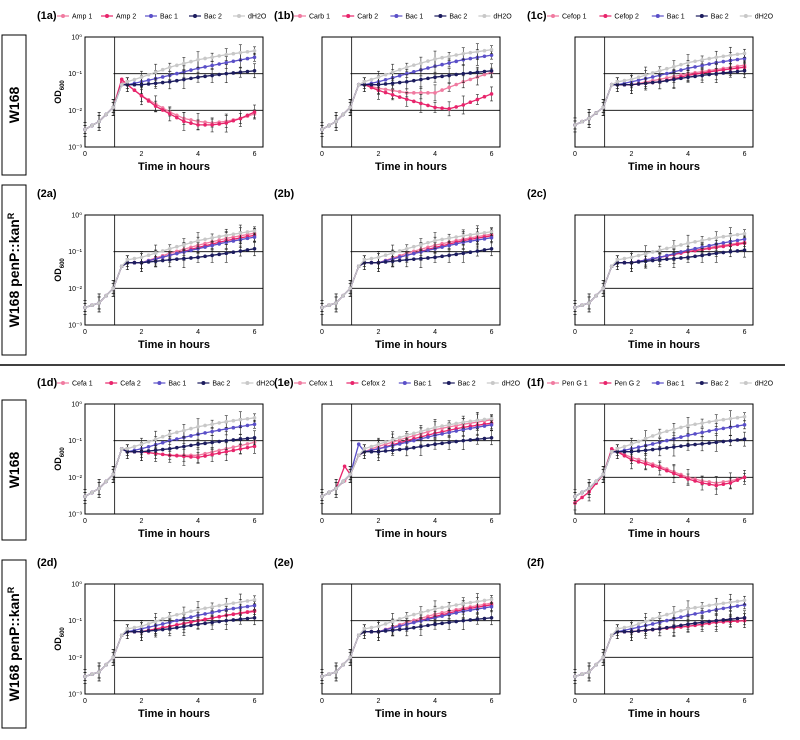 Image resolution: width=800 pixels, height=740 pixels. Describe the element at coordinates (198, 701) in the screenshot. I see `x-tick-label: 4` at that location.